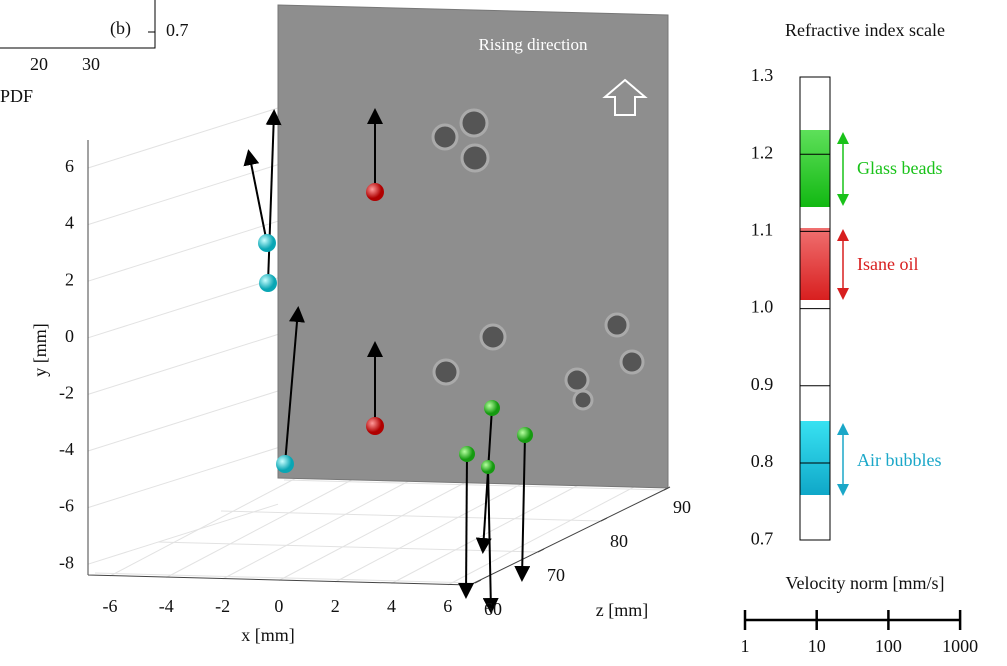 The height and width of the screenshot is (666, 1007). What do you see at coordinates (66, 562) in the screenshot?
I see `y-tick-label: -8` at bounding box center [66, 562].